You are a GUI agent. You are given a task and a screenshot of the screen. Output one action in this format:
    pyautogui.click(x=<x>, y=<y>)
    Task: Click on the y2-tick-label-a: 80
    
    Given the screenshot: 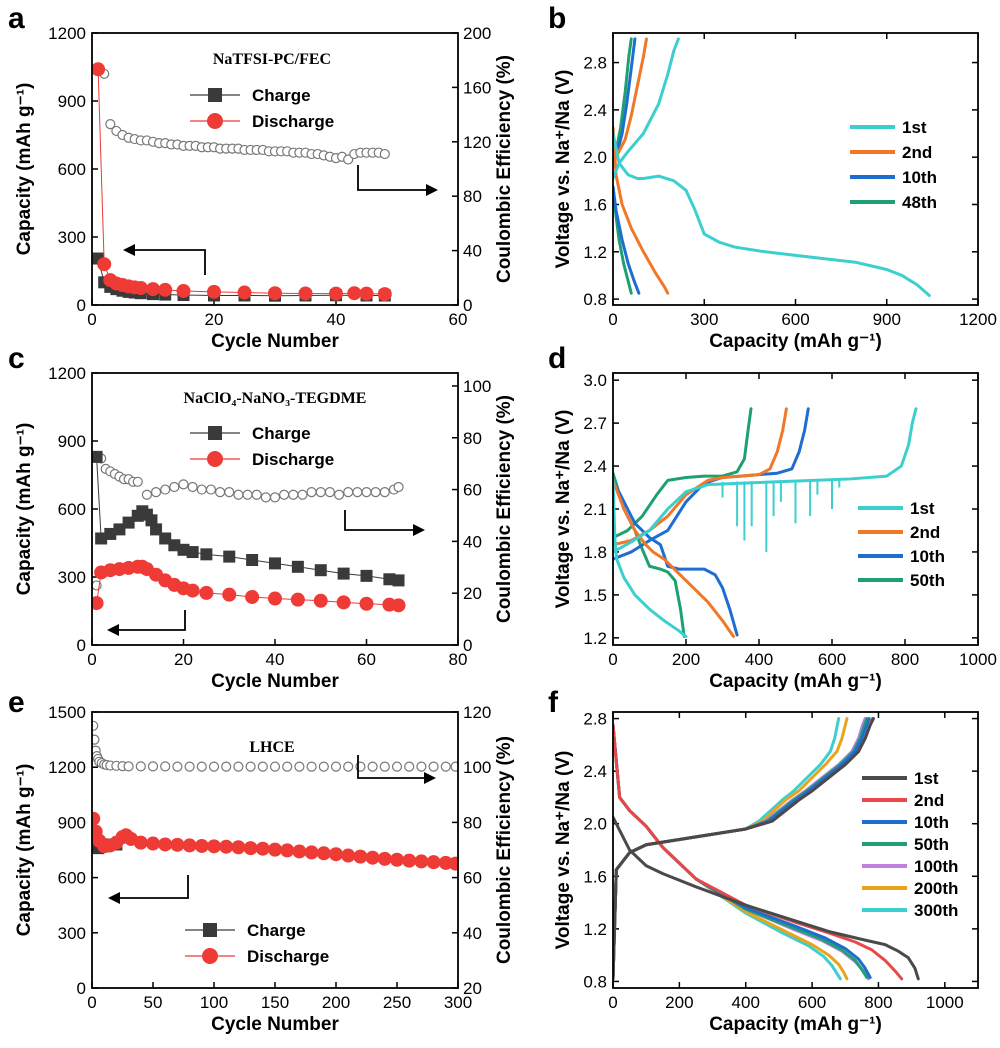 What is the action you would take?
    pyautogui.click(x=472, y=196)
    